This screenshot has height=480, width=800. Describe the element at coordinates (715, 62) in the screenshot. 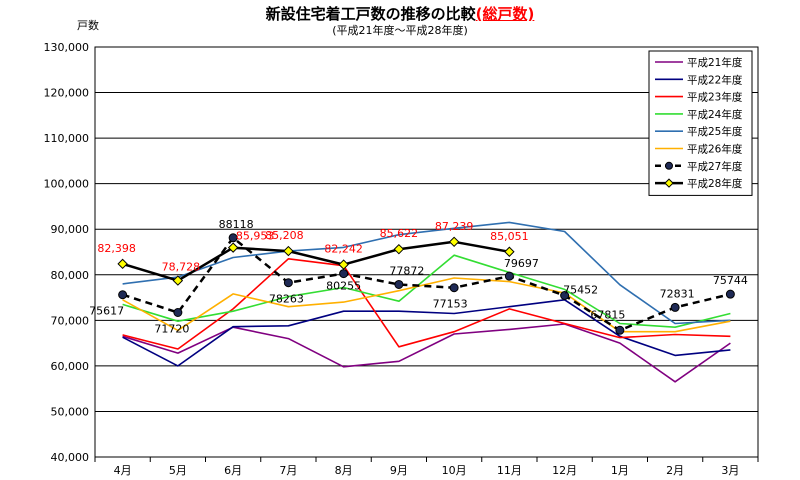

I see `legend-label: 平成21年度` at that location.